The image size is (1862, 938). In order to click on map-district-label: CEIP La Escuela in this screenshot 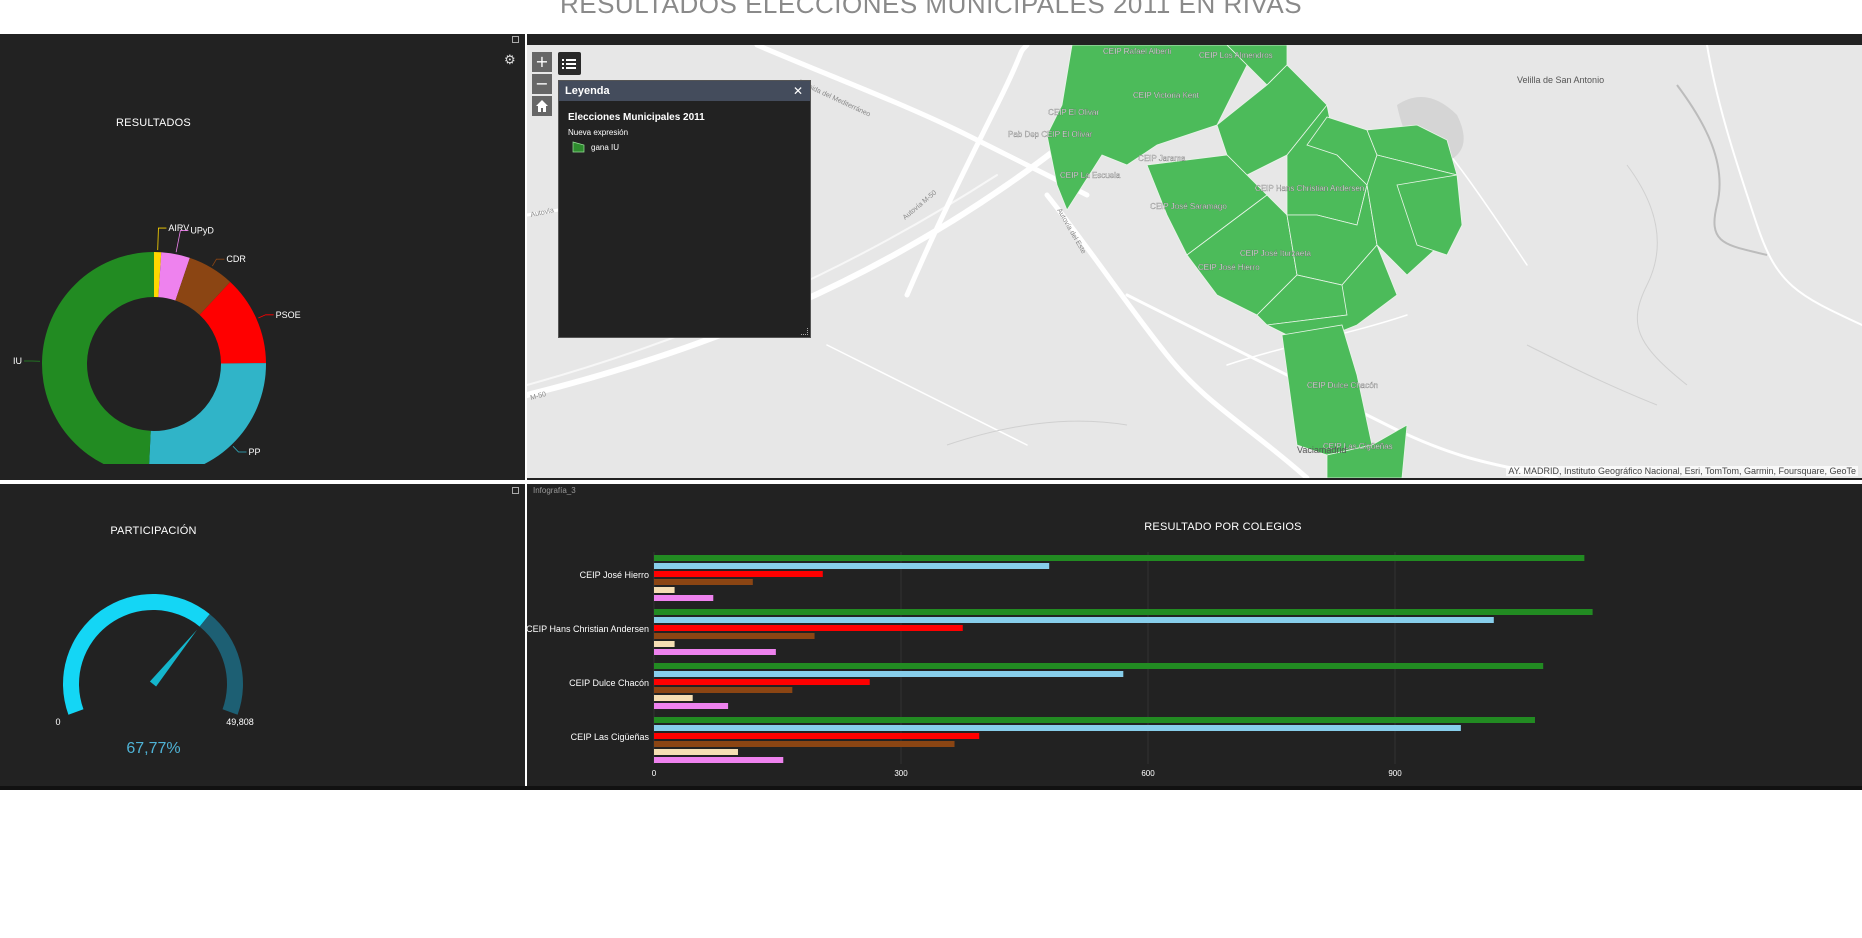, I will do `click(1090, 175)`.